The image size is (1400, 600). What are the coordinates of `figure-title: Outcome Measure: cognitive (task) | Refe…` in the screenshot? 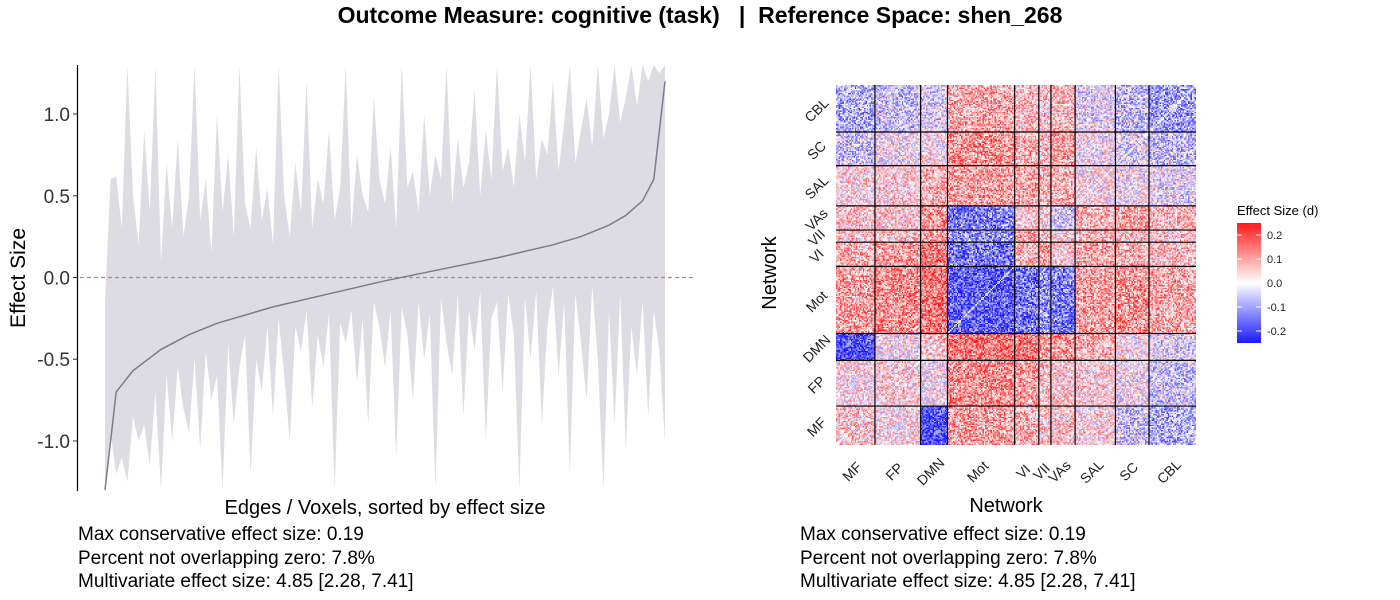 It's located at (700, 15).